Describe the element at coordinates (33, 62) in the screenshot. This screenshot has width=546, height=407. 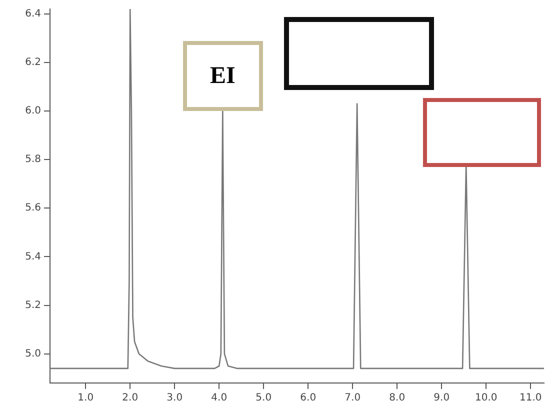
I see `y-tick-label: 6.2` at that location.